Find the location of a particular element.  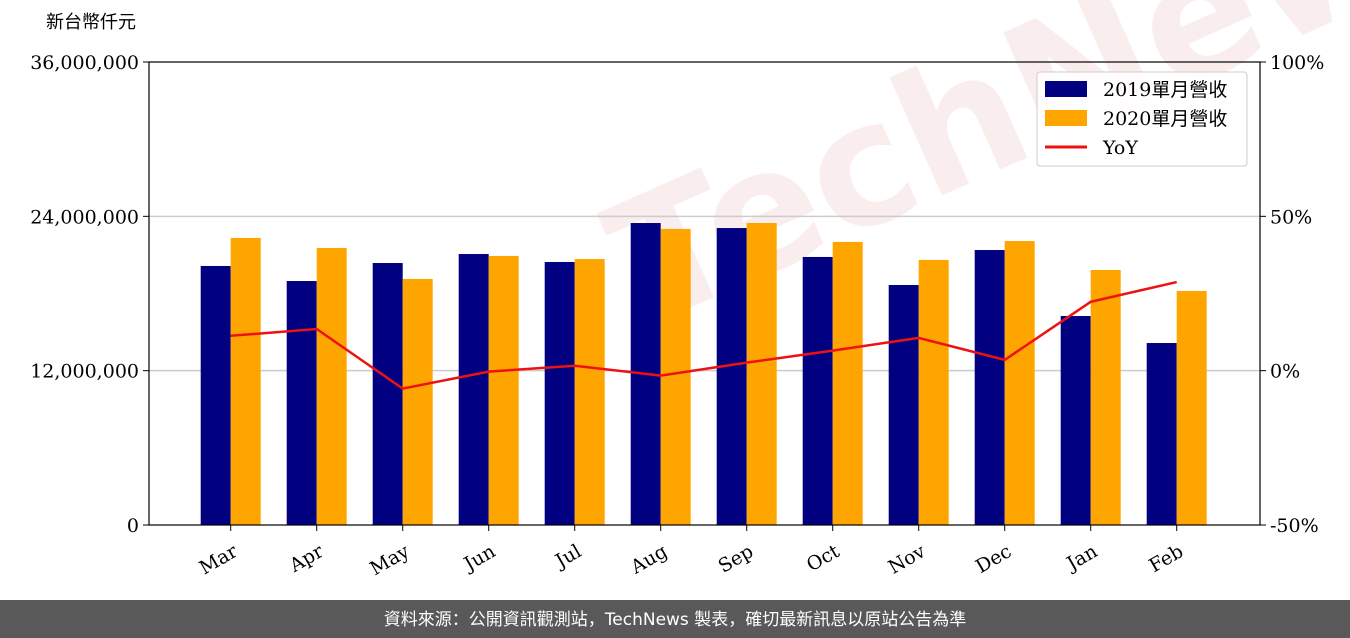

source: 資料來源：公開資訊觀測站，TechNews 製表，確切最新訊息以原站公告為準 is located at coordinates (675, 620).